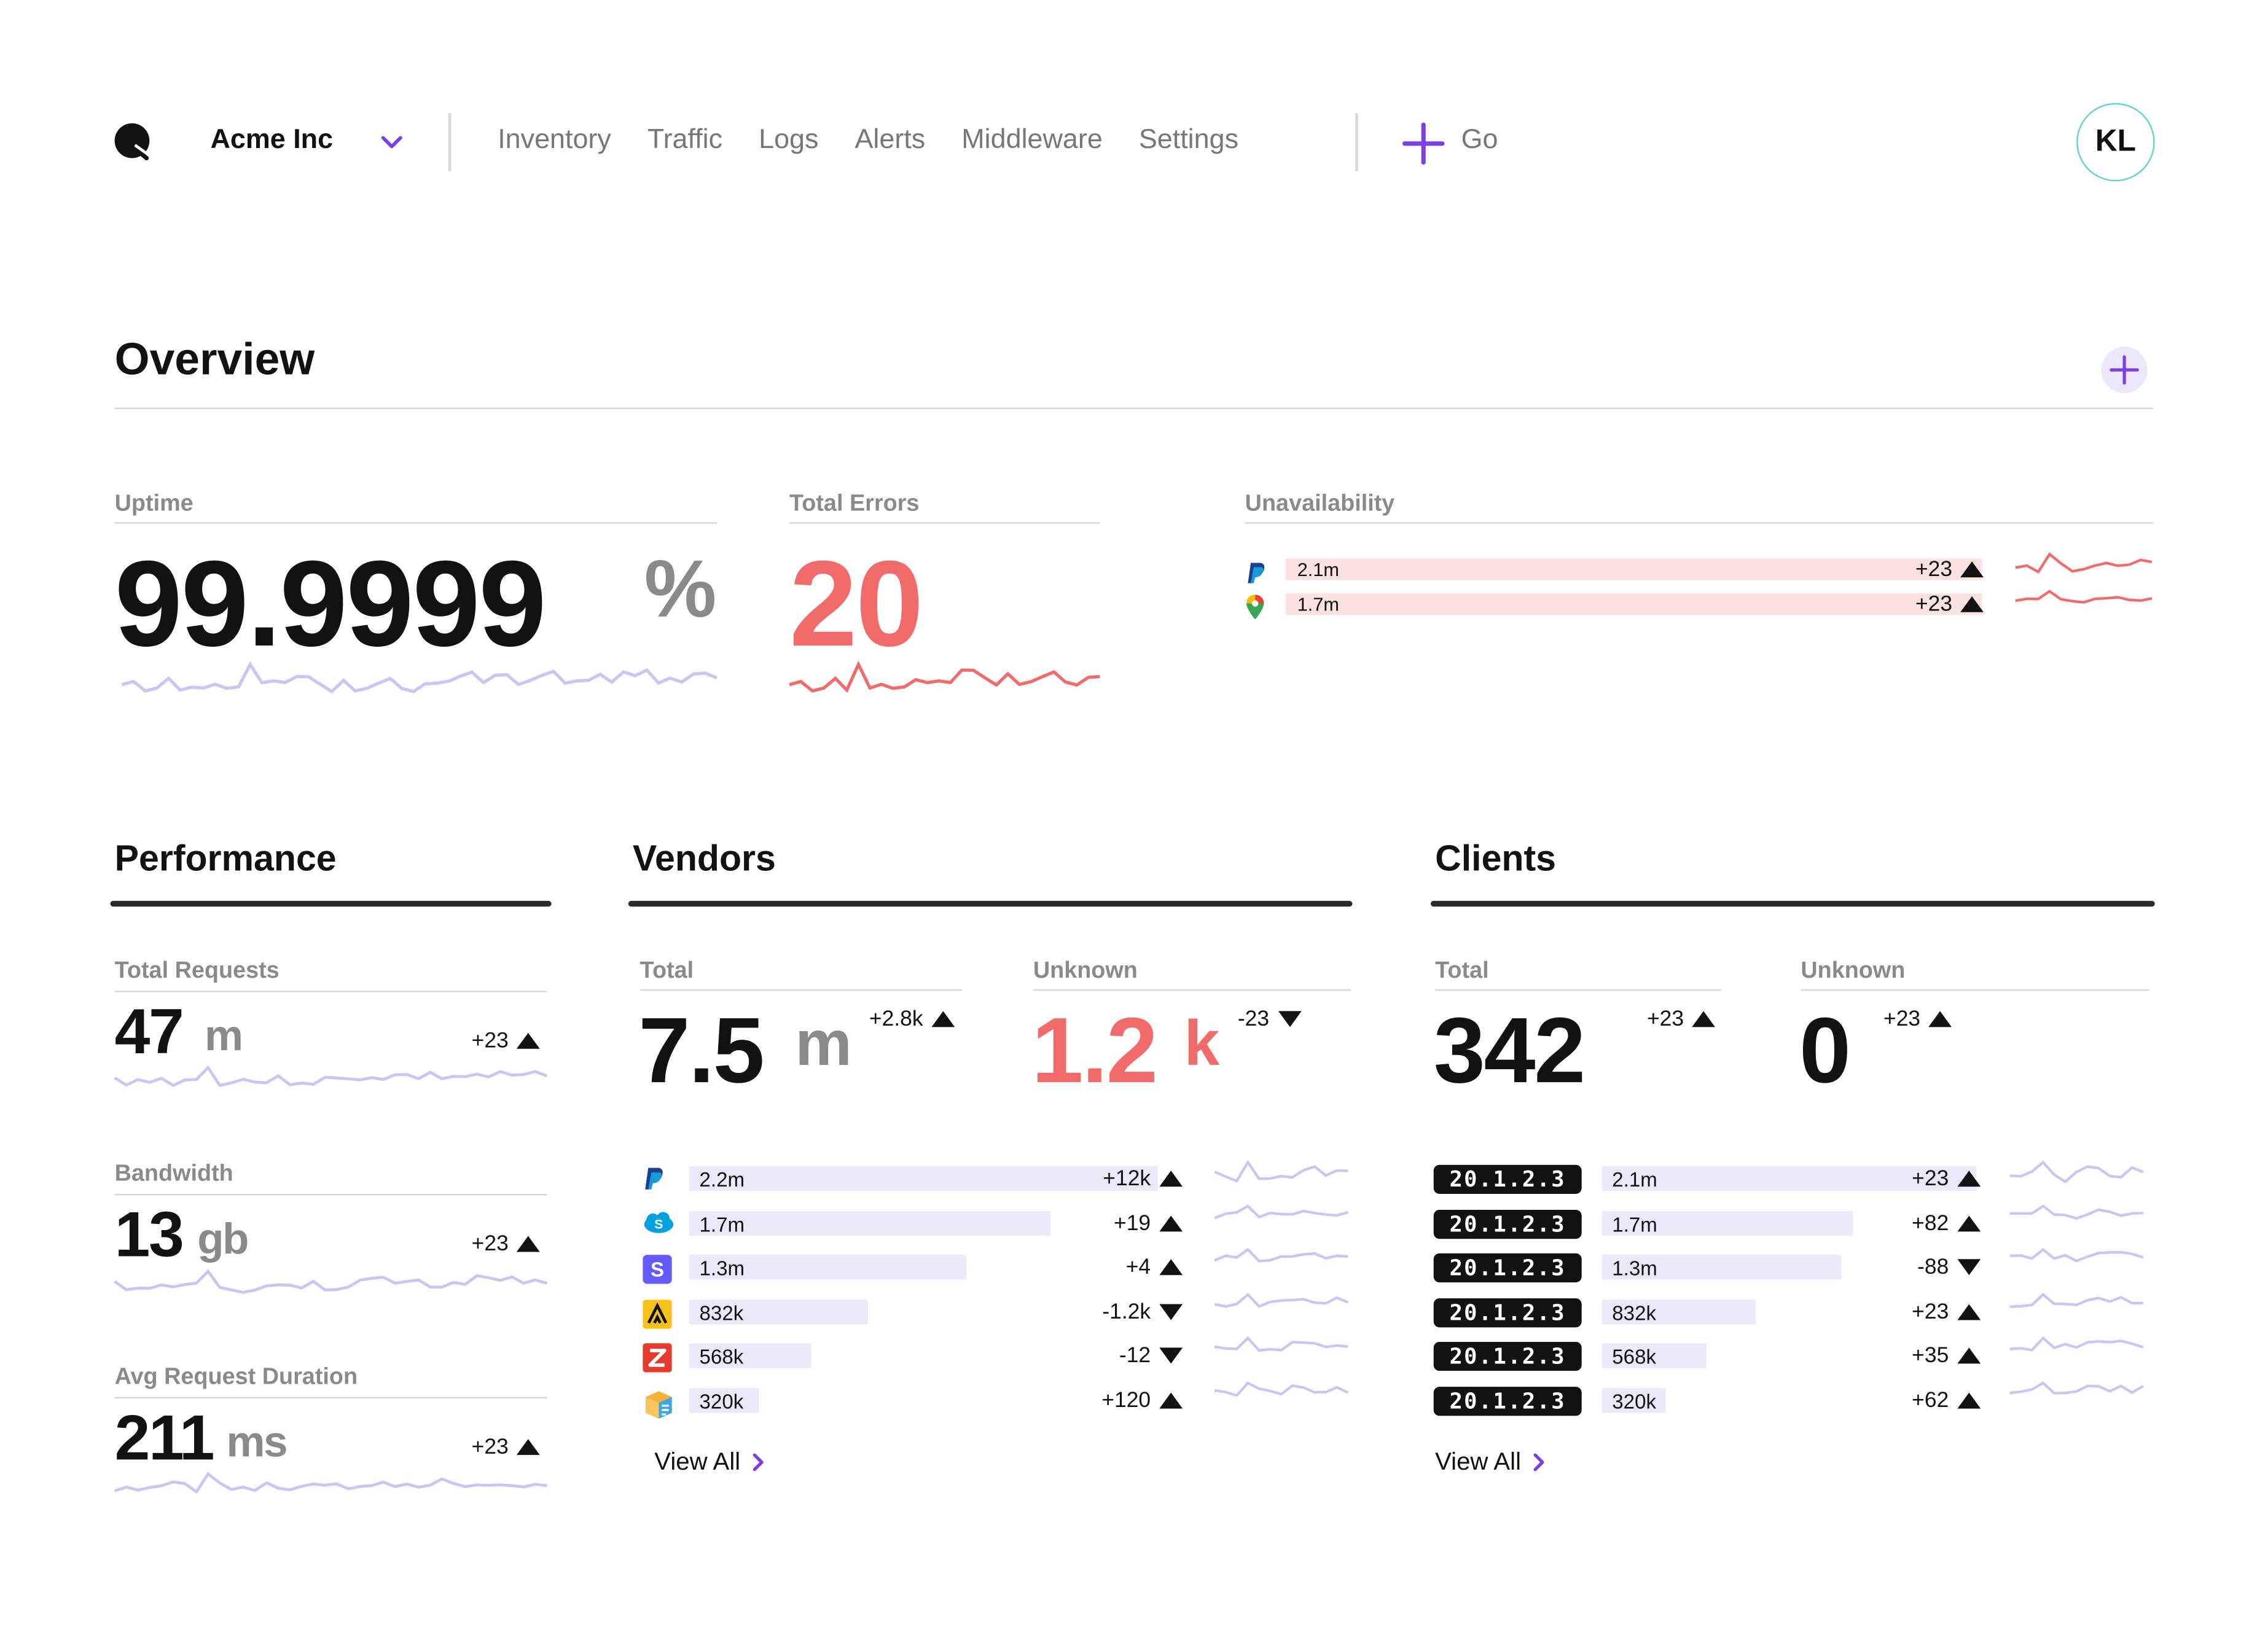  What do you see at coordinates (554, 140) in the screenshot?
I see `nav-inventory: Inventory` at bounding box center [554, 140].